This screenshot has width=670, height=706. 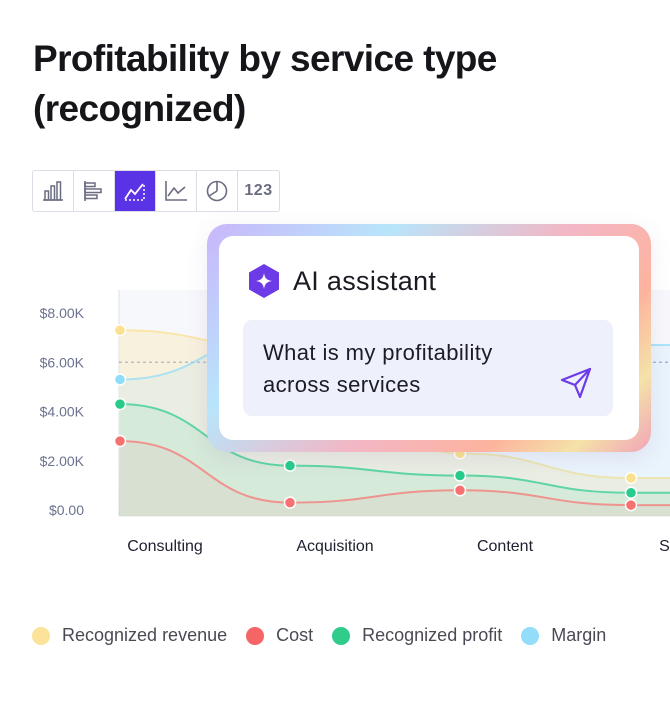 I want to click on x-tick-label: Acquisition, so click(x=334, y=546).